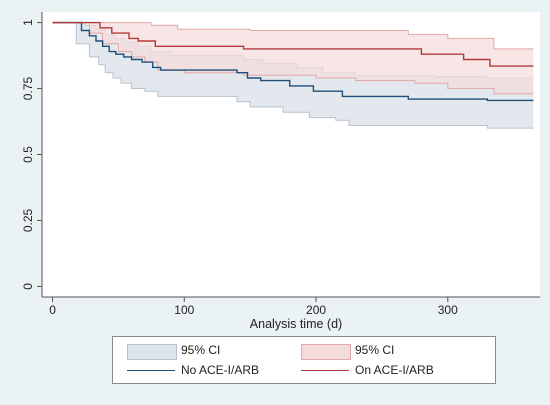 The width and height of the screenshot is (550, 405). Describe the element at coordinates (28, 220) in the screenshot. I see `y-tick-label: 0.25` at that location.